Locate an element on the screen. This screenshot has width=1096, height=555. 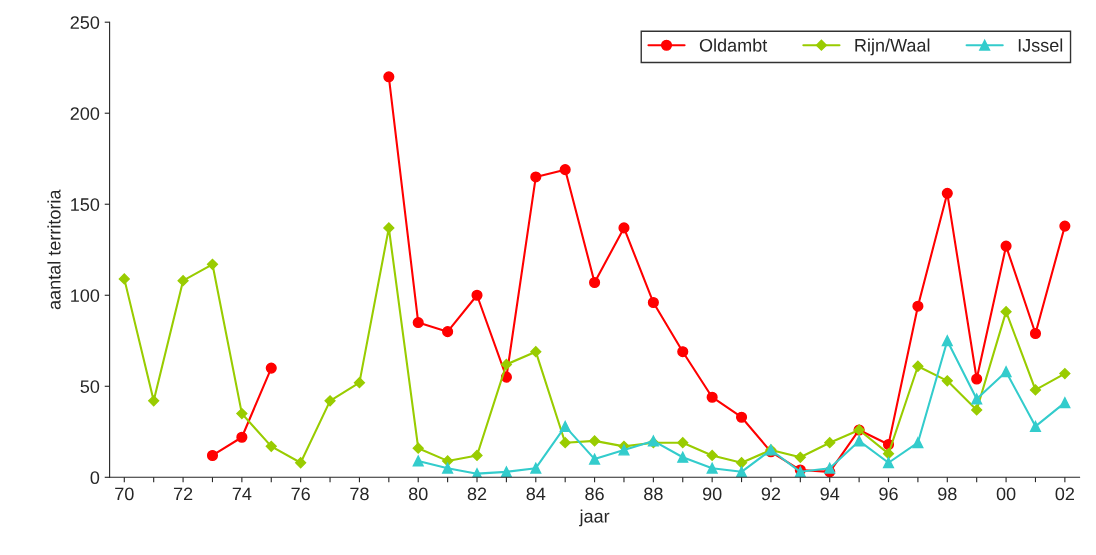
legend-label: Rijn/Waal is located at coordinates (892, 47).